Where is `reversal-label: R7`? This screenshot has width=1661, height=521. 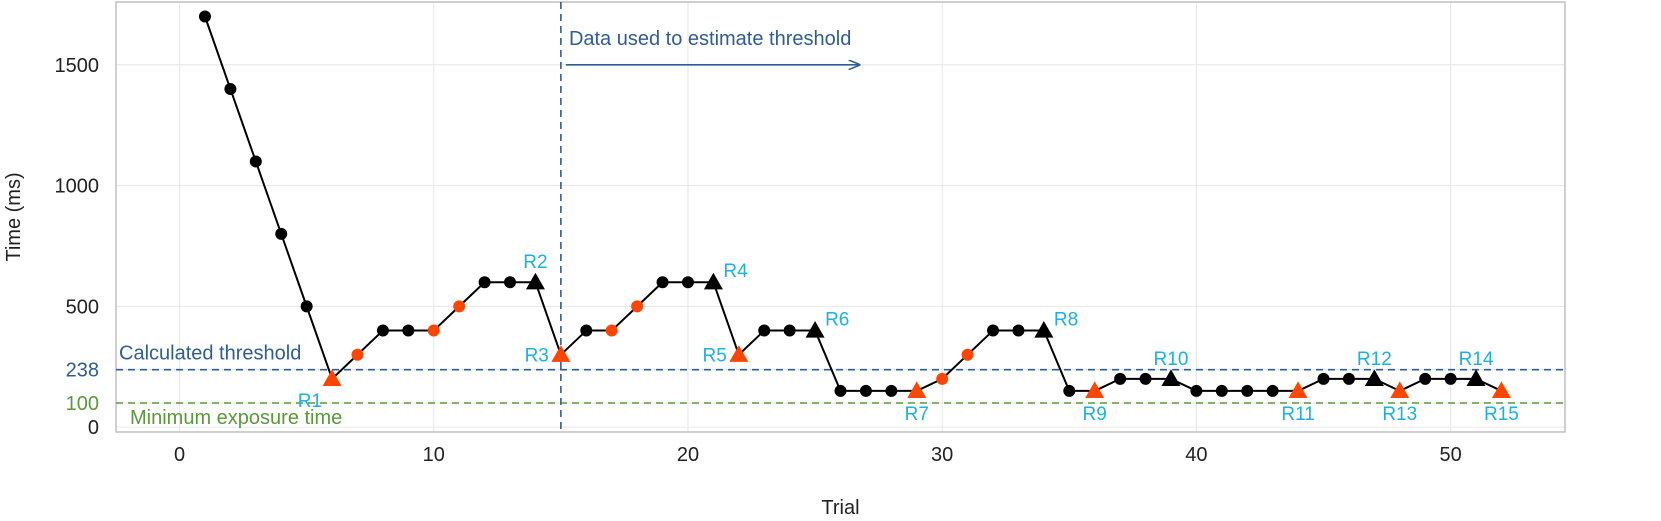
reversal-label: R7 is located at coordinates (917, 414).